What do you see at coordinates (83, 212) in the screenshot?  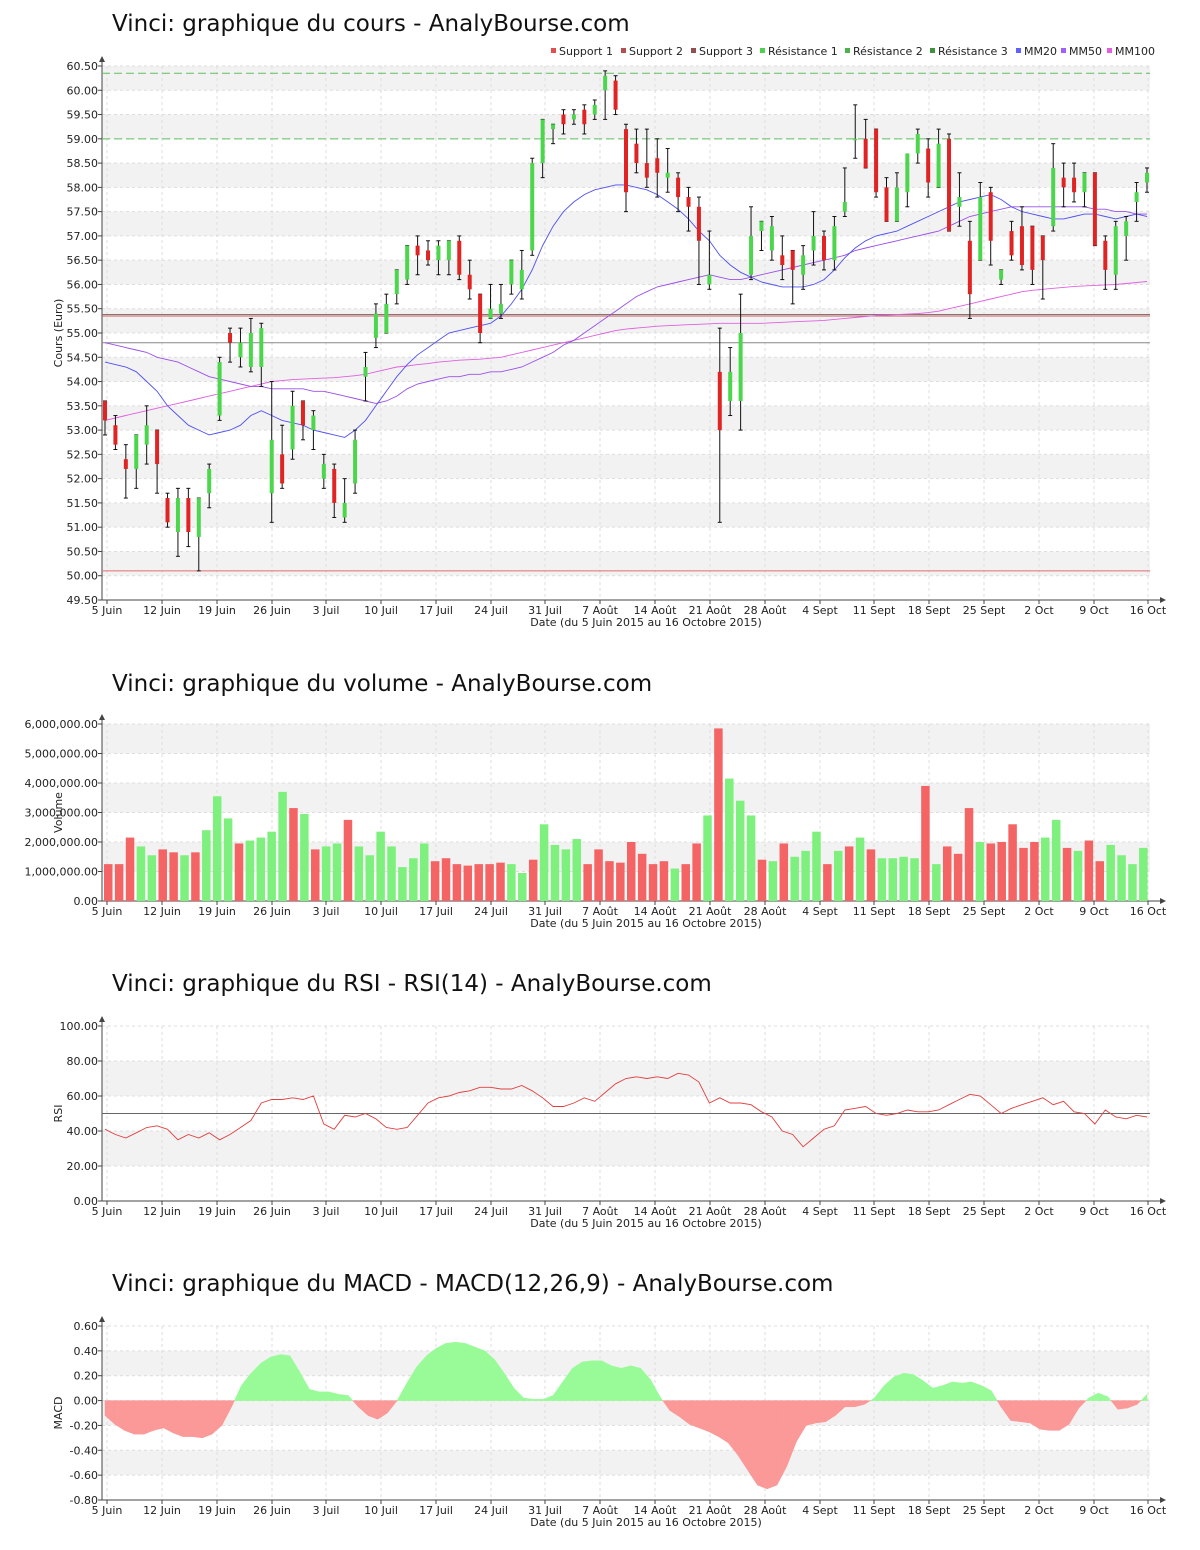 I see `y-tick-label: 57.50` at bounding box center [83, 212].